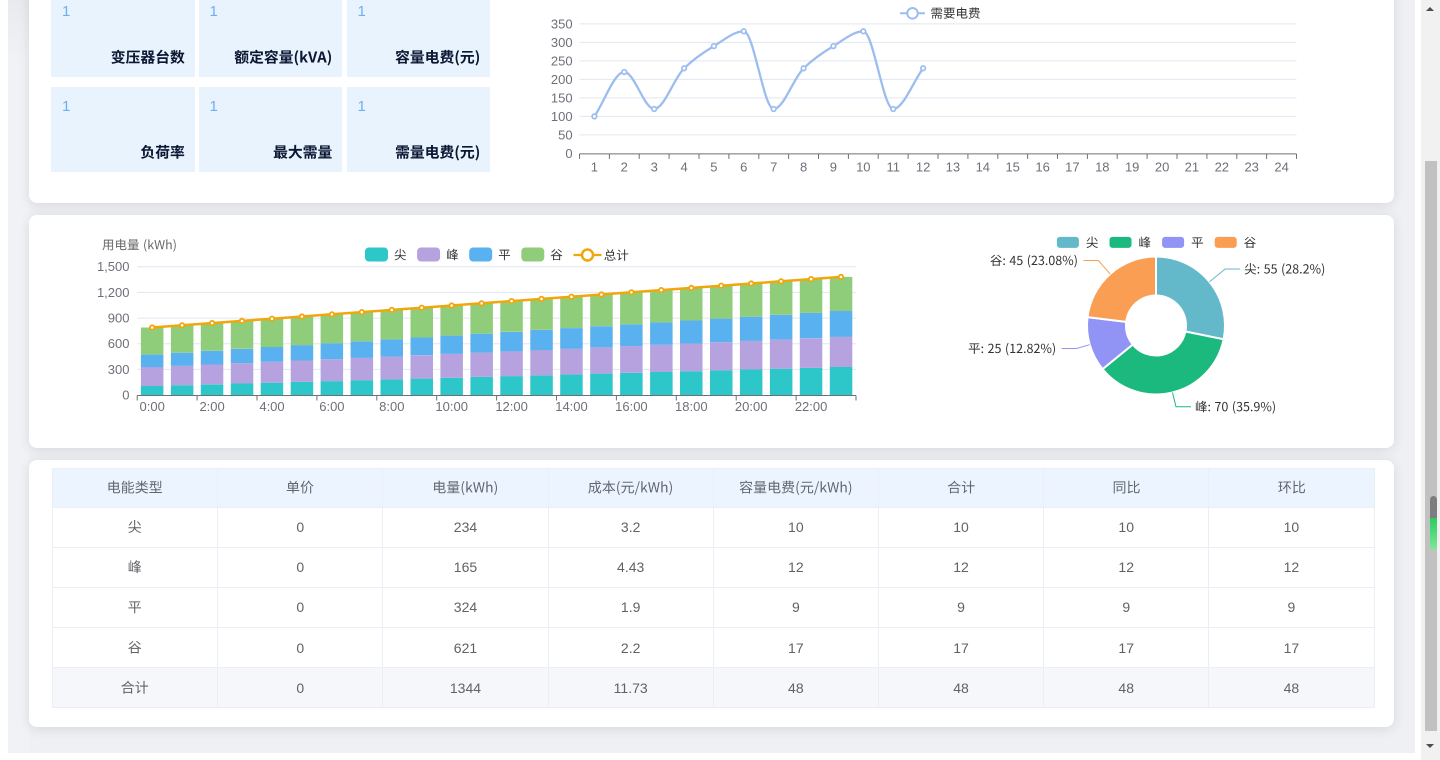 Image resolution: width=1440 pixels, height=760 pixels. Describe the element at coordinates (562, 79) in the screenshot. I see `svg-text: 200` at that location.